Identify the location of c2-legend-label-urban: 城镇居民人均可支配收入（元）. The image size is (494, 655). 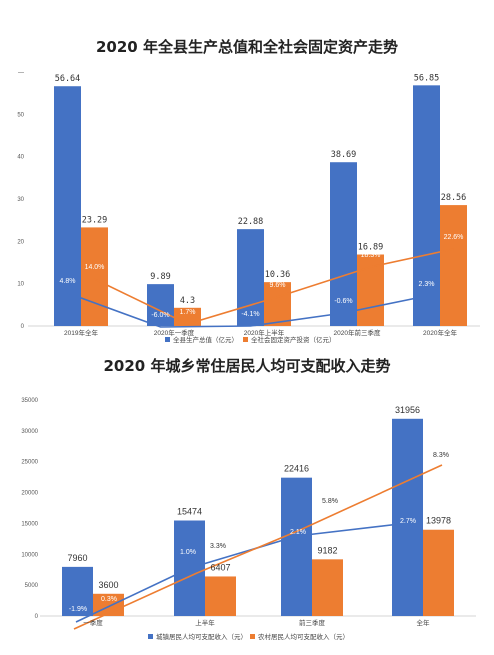
(201, 636).